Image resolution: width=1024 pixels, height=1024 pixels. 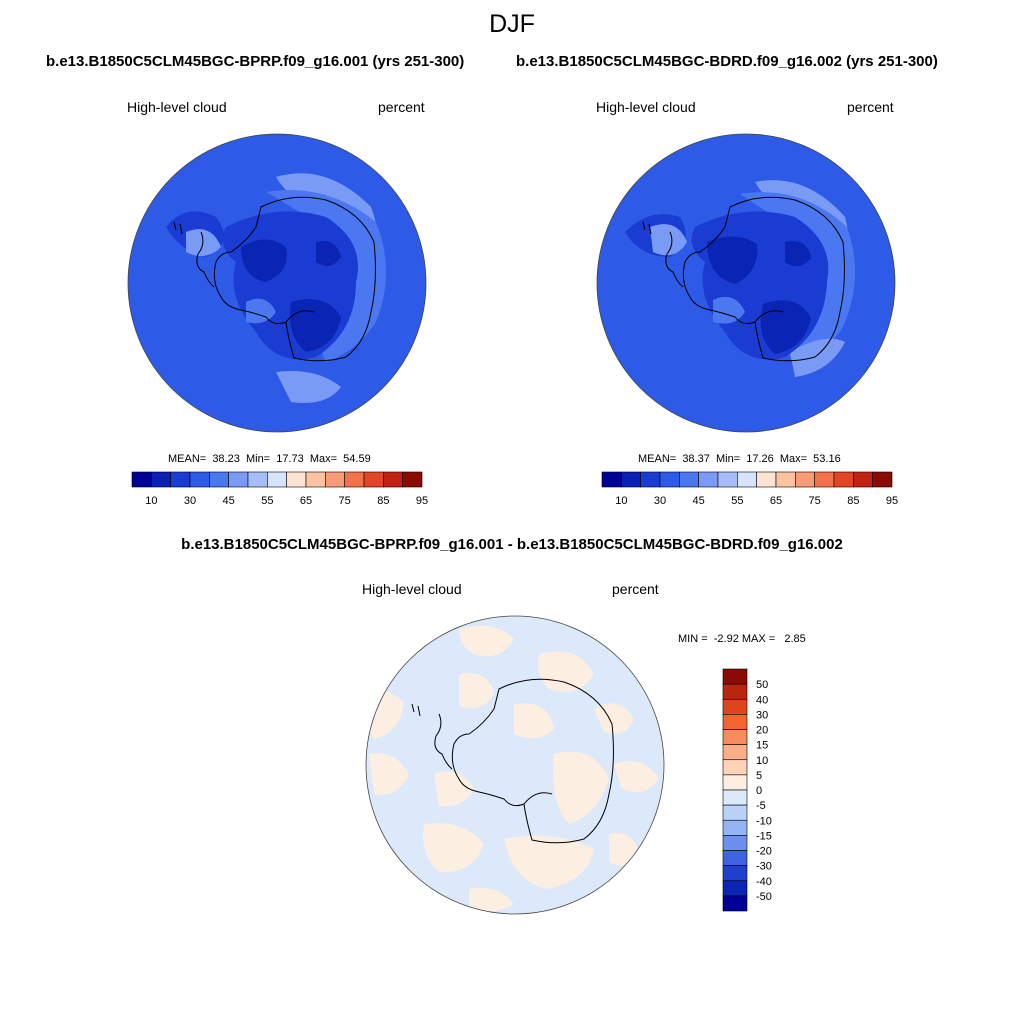 What do you see at coordinates (764, 882) in the screenshot?
I see `colorbar-tick-label: -40` at bounding box center [764, 882].